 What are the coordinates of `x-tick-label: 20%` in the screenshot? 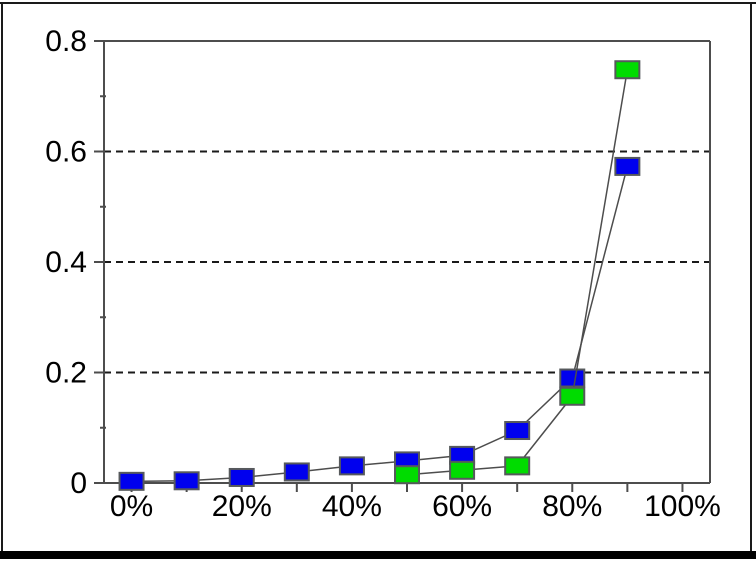 It's located at (242, 506).